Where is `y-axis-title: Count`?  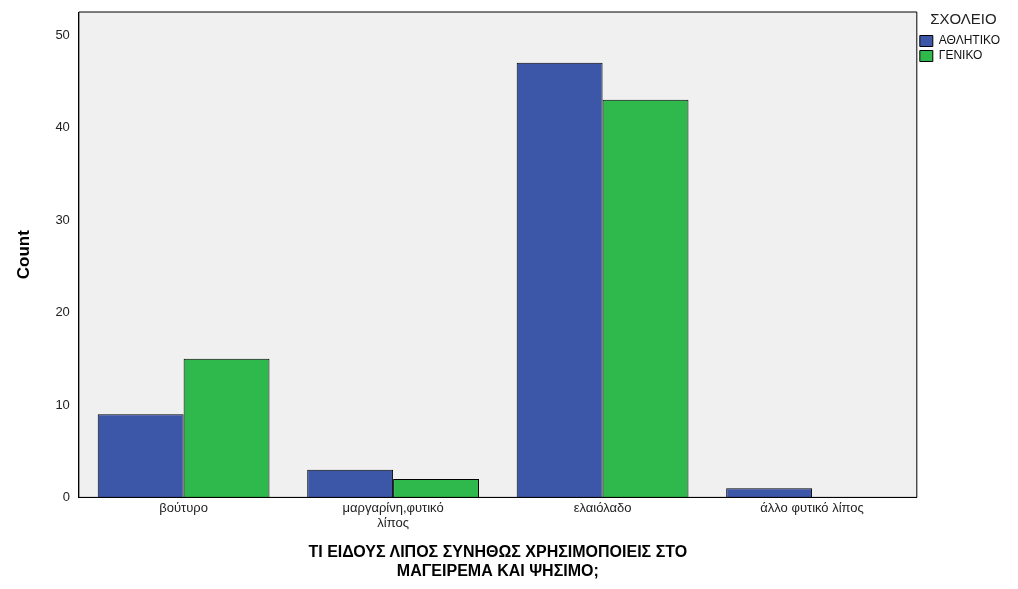 y-axis-title: Count is located at coordinates (23, 254).